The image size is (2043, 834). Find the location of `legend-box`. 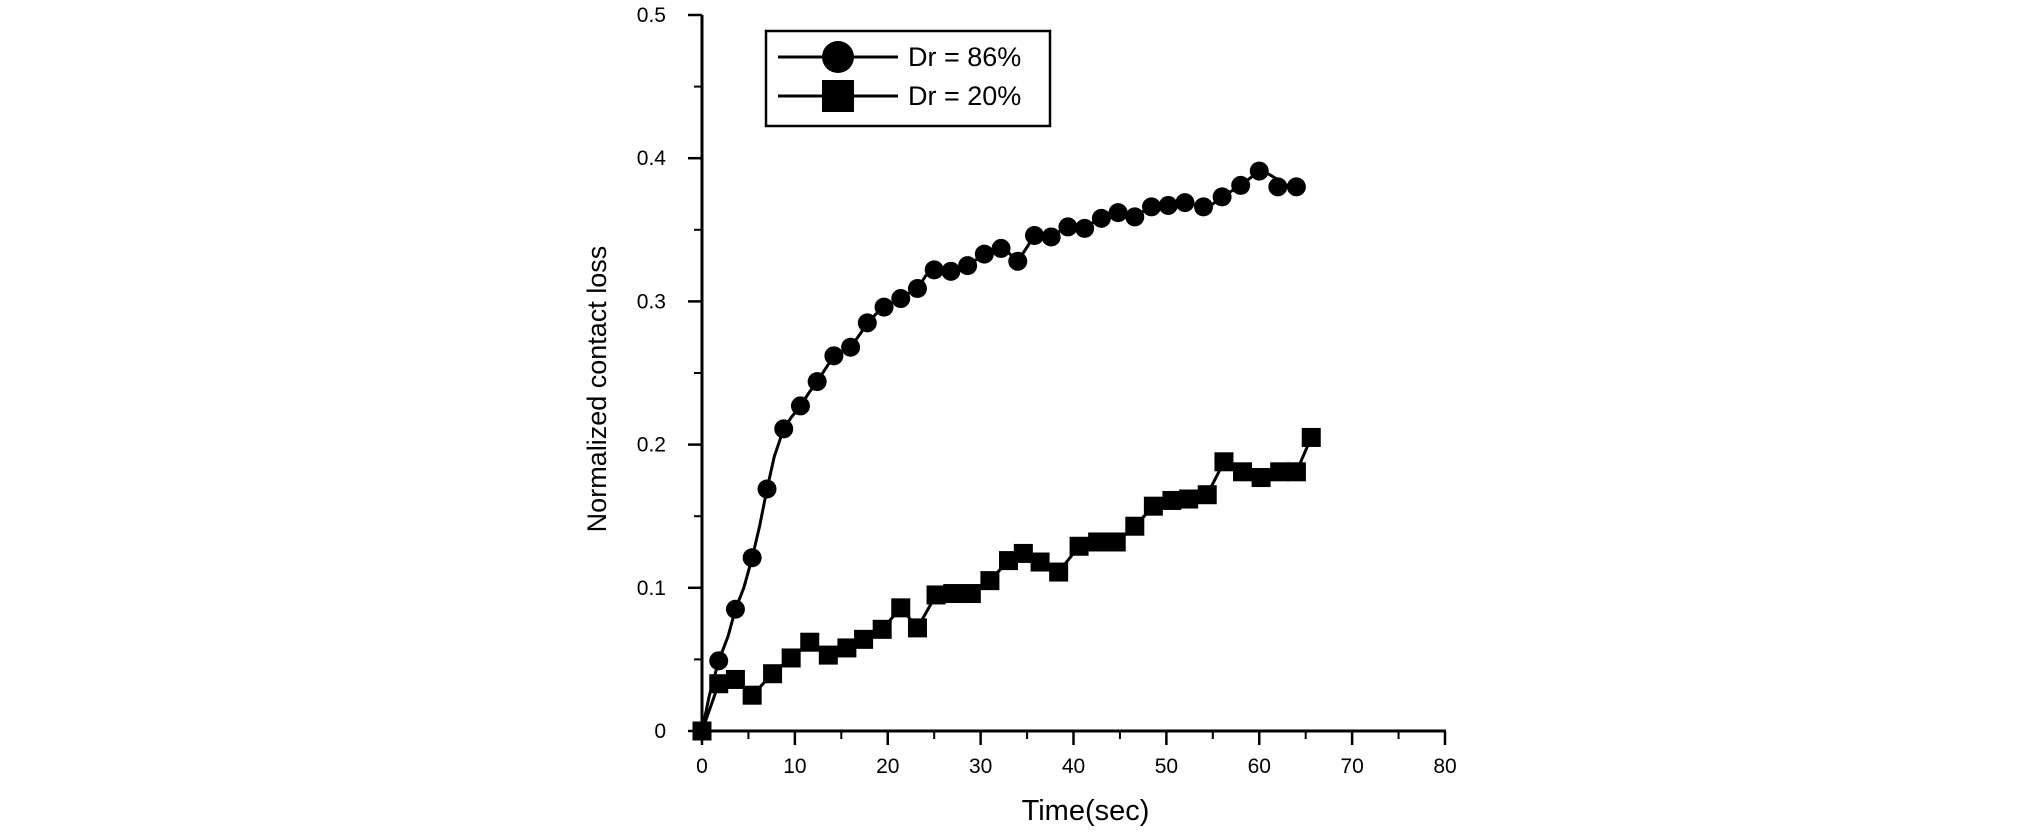

legend-box is located at coordinates (908, 78).